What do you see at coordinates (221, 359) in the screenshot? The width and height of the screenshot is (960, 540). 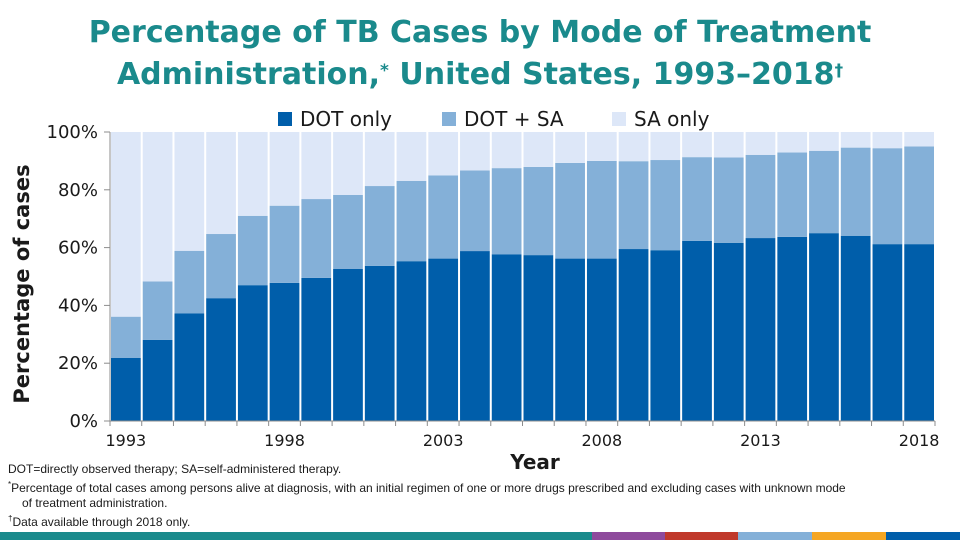 I see `bar-dot-only-1996` at bounding box center [221, 359].